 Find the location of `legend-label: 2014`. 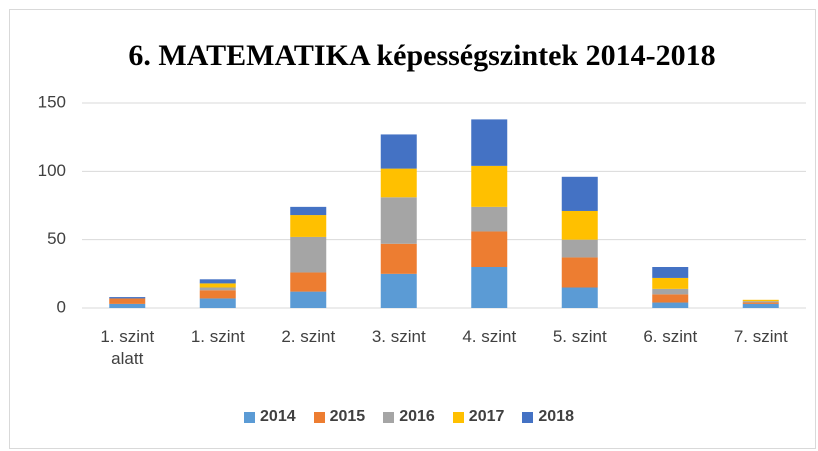

legend-label: 2014 is located at coordinates (278, 416).